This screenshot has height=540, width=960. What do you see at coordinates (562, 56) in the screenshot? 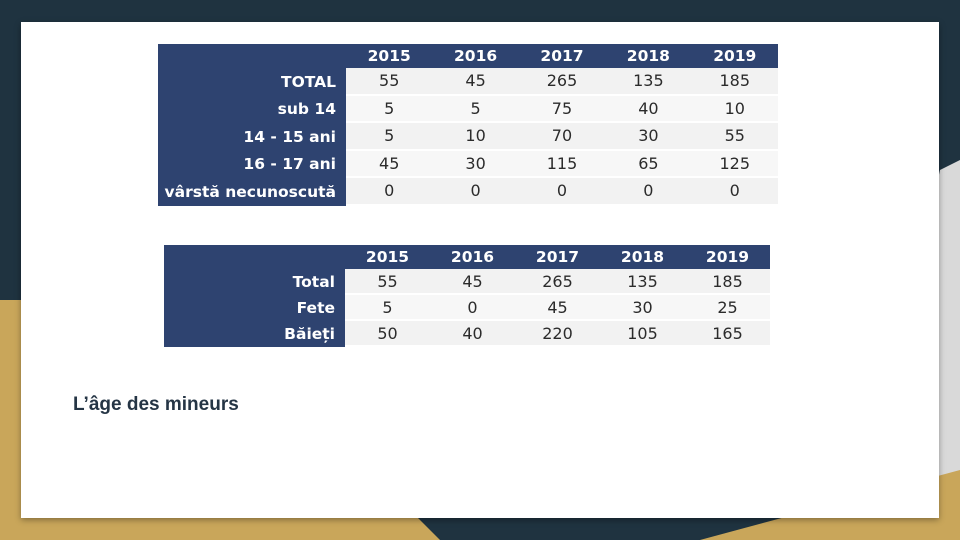
I see `age-table-year: 2017` at bounding box center [562, 56].